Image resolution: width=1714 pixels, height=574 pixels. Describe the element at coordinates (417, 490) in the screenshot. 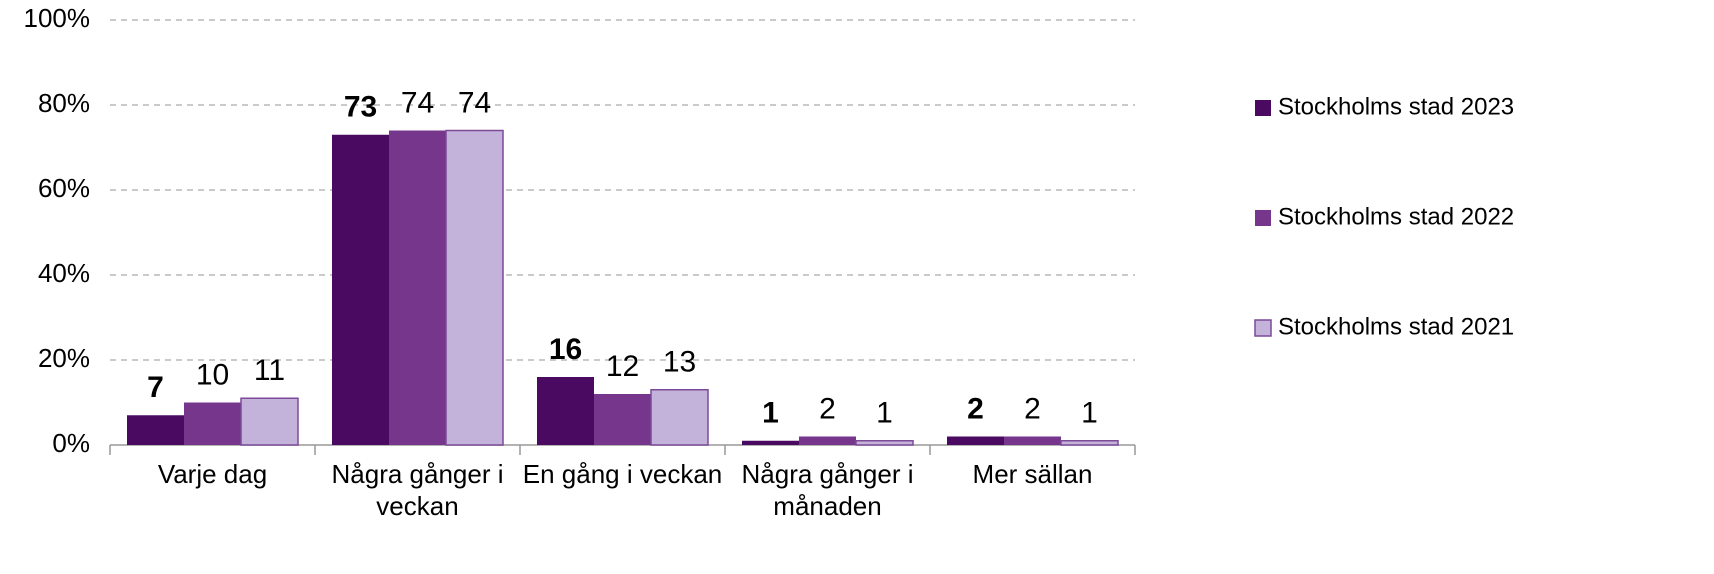

I see `x-tick-label: Några gånger i veckan` at that location.